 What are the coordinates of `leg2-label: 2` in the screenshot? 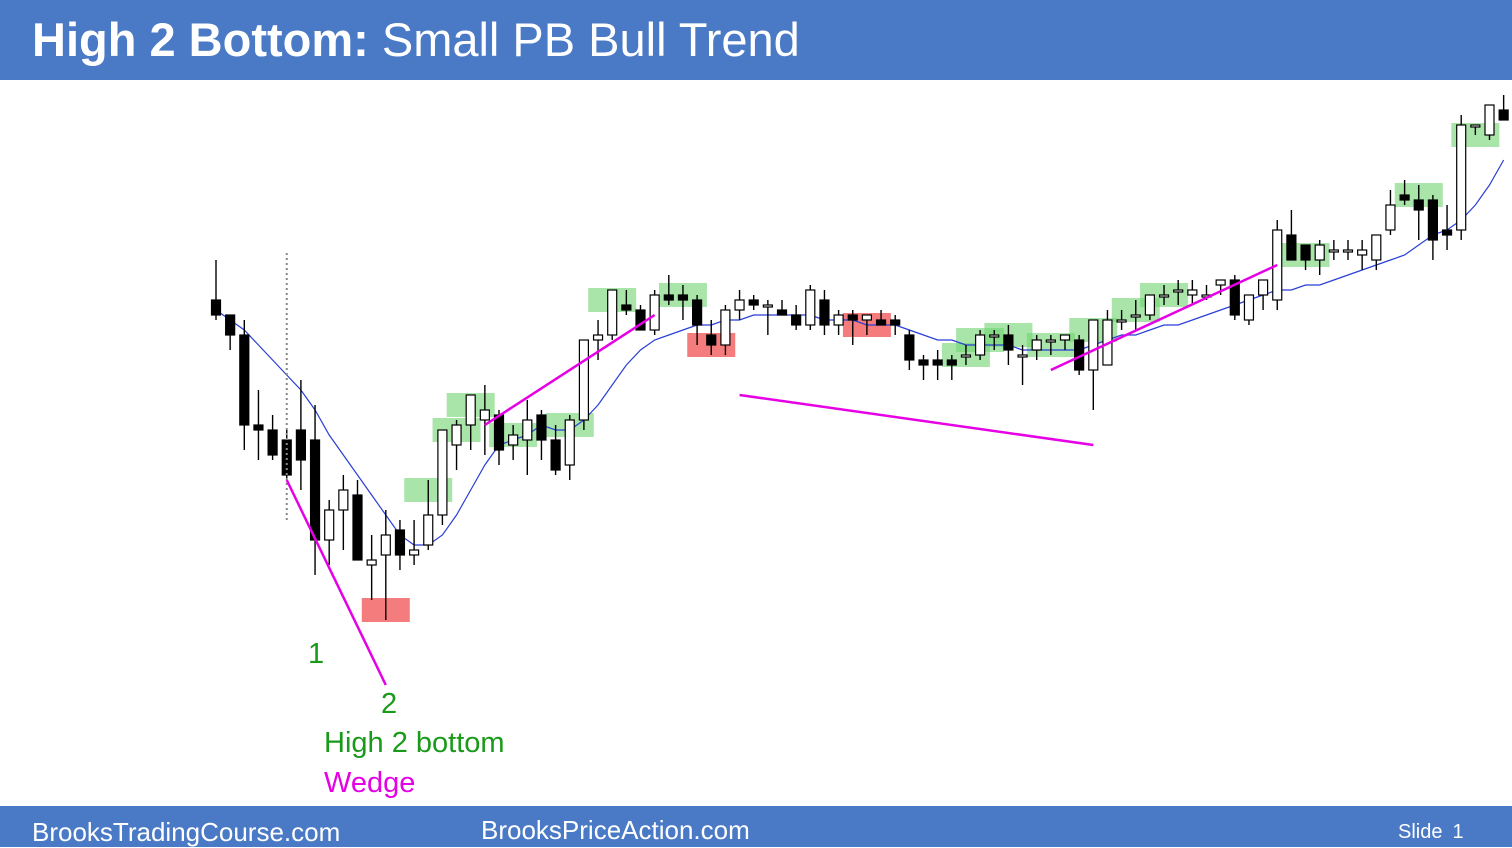 It's located at (389, 704).